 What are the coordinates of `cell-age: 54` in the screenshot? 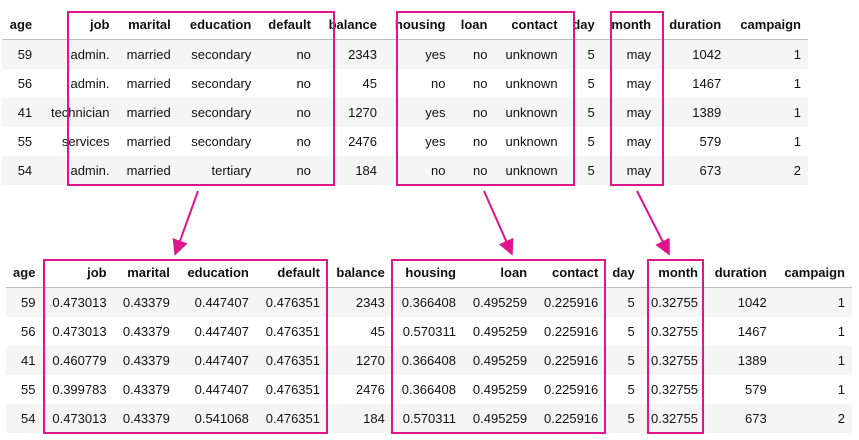 It's located at (21, 170).